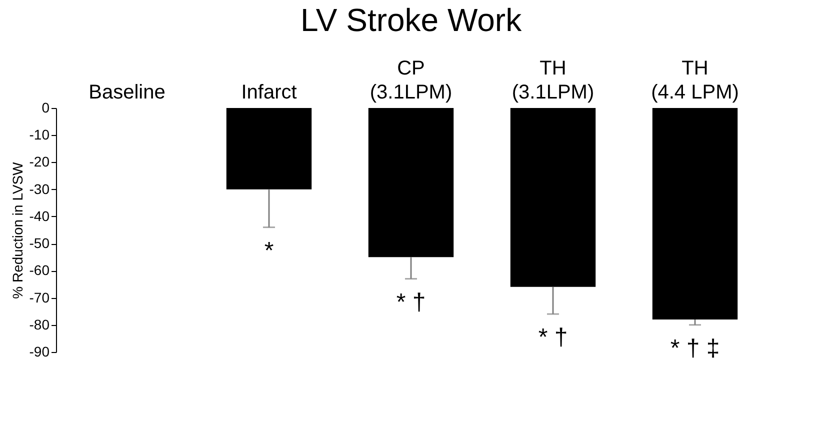 This screenshot has height=423, width=823. What do you see at coordinates (46, 108) in the screenshot?
I see `y-tick-label: 0` at bounding box center [46, 108].